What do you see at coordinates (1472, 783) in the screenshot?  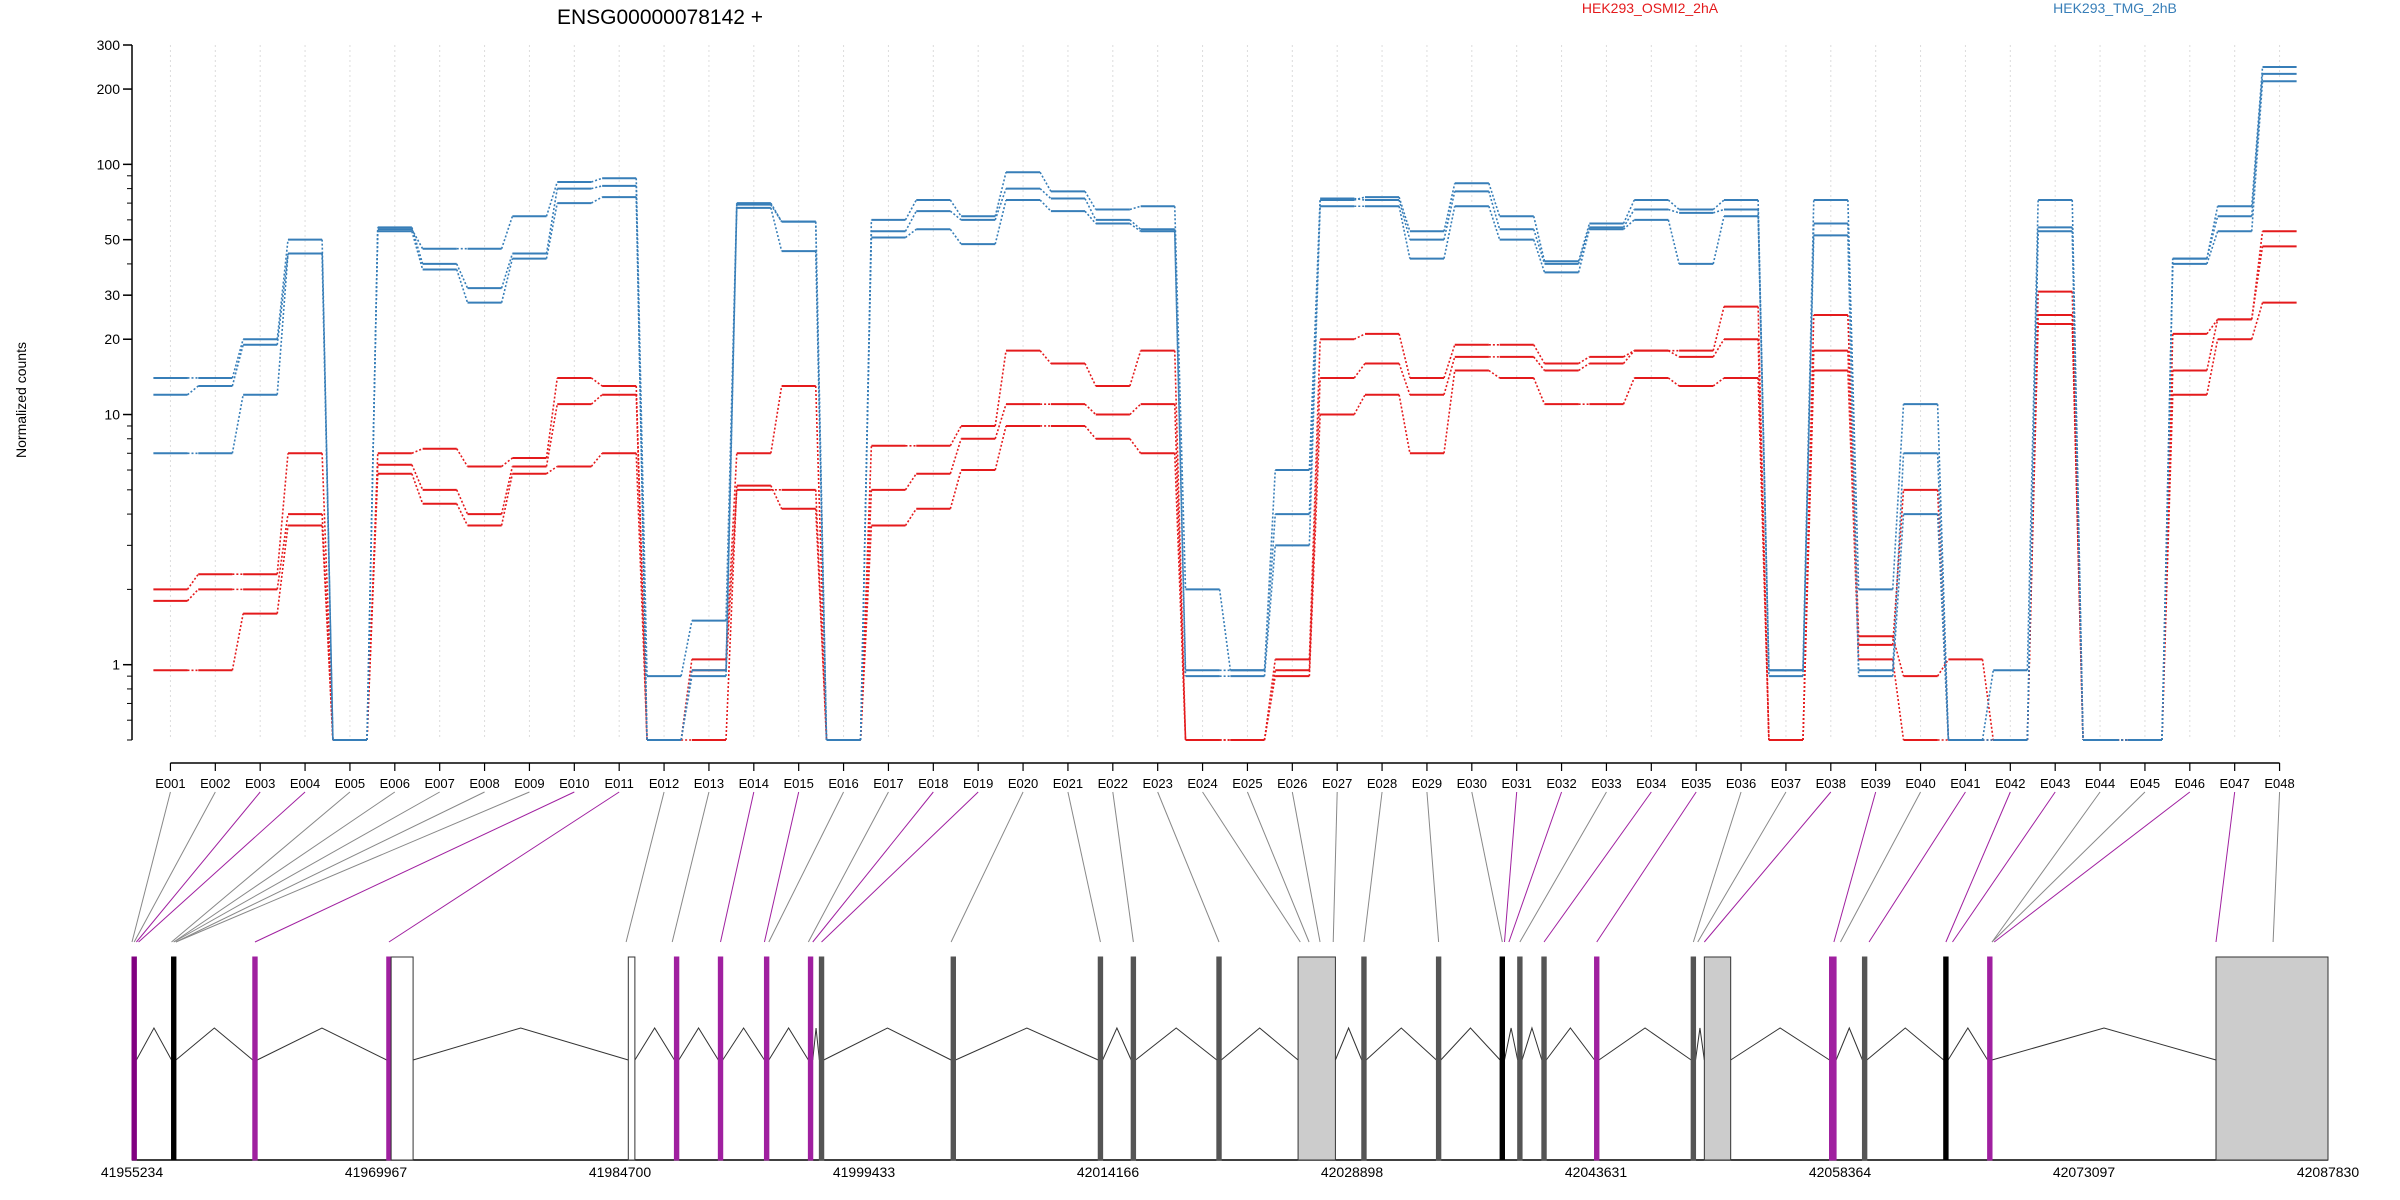 I see `x-tick-label: E030` at bounding box center [1472, 783].